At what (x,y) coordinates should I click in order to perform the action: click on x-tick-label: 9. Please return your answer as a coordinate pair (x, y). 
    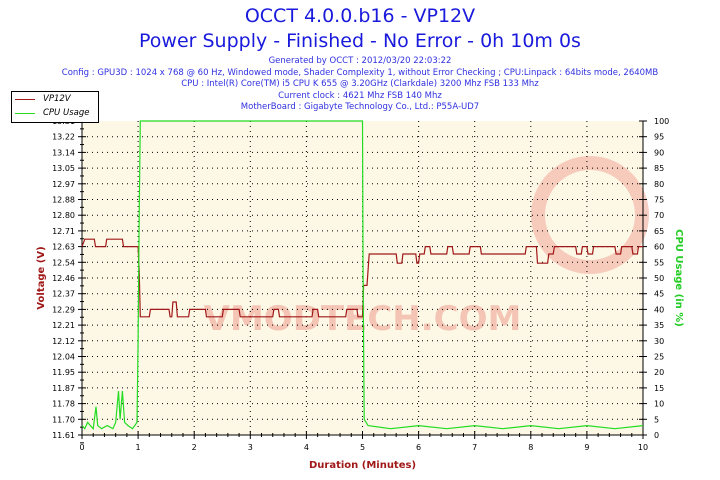
    Looking at the image, I should click on (586, 447).